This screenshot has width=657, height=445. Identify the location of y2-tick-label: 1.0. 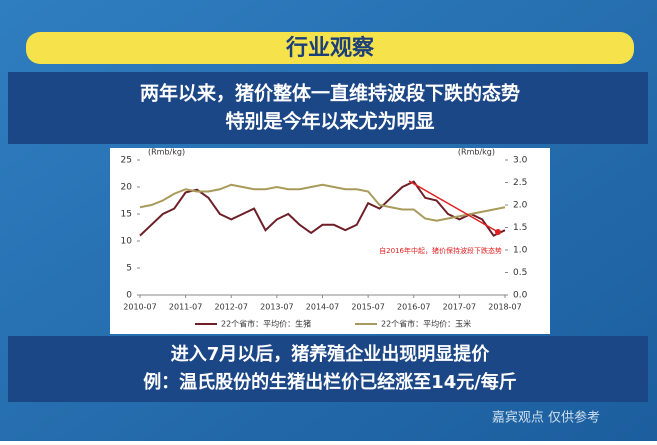
(520, 251).